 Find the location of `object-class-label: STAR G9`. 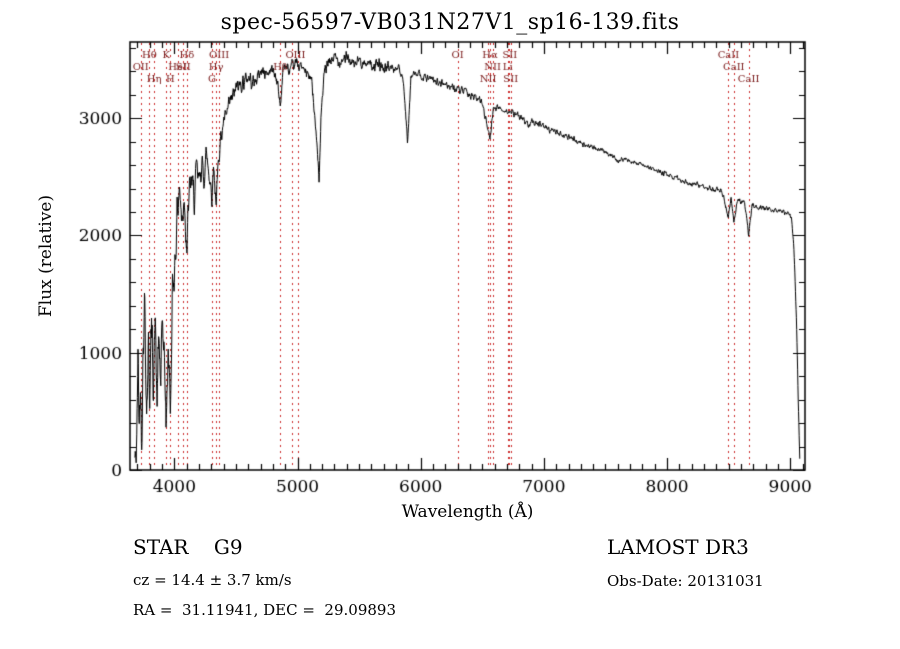

object-class-label: STAR G9 is located at coordinates (188, 547).